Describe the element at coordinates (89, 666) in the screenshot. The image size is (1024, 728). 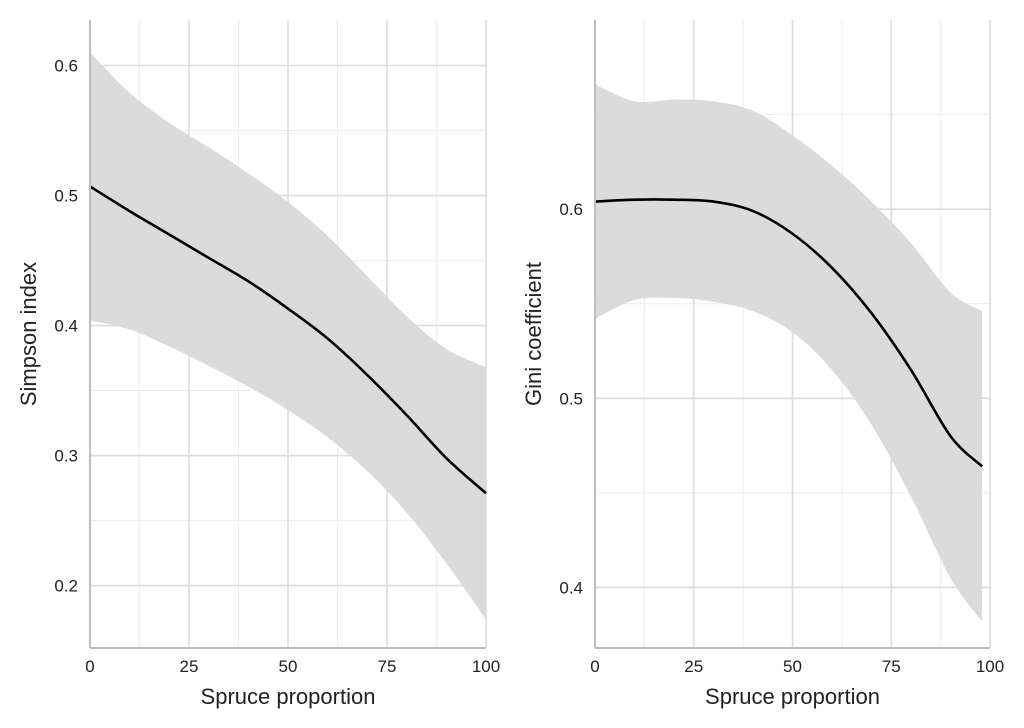
I see `simpson-x-tick-label: 0` at that location.